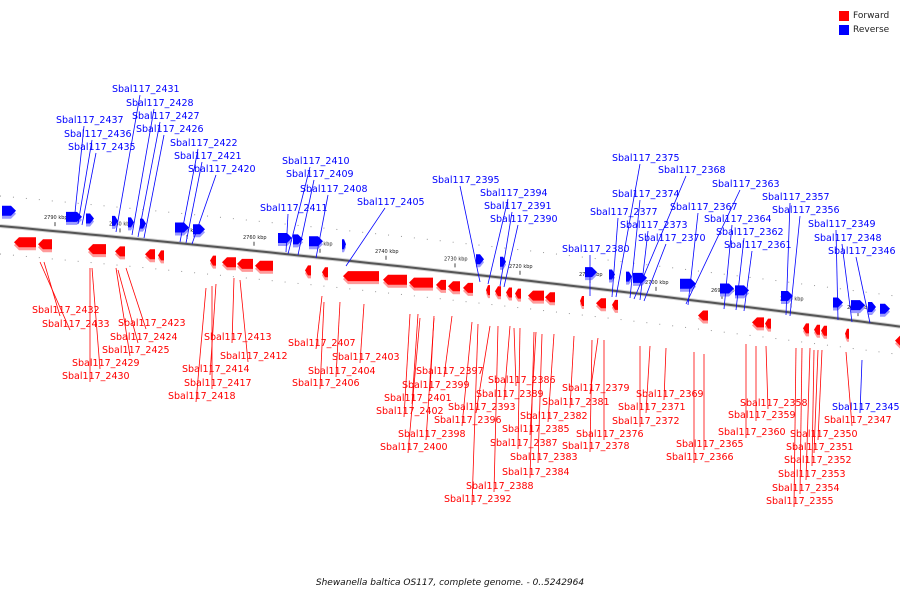 The width and height of the screenshot is (900, 600). I want to click on forward-gene-label: Sbal117_2378, so click(596, 446).